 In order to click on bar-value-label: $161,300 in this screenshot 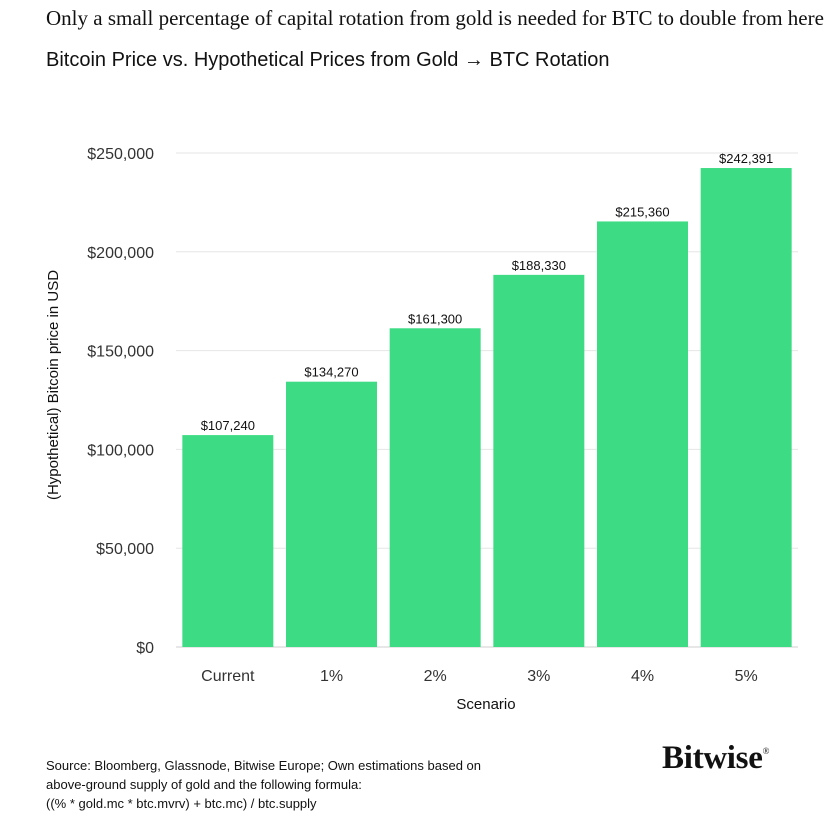, I will do `click(435, 318)`.